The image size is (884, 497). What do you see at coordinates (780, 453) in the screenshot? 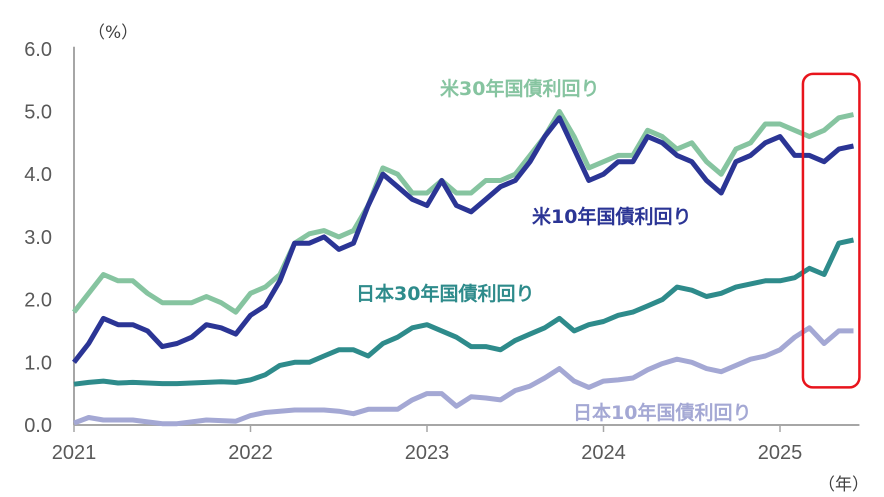
I see `x-tick-label: 2025` at bounding box center [780, 453].